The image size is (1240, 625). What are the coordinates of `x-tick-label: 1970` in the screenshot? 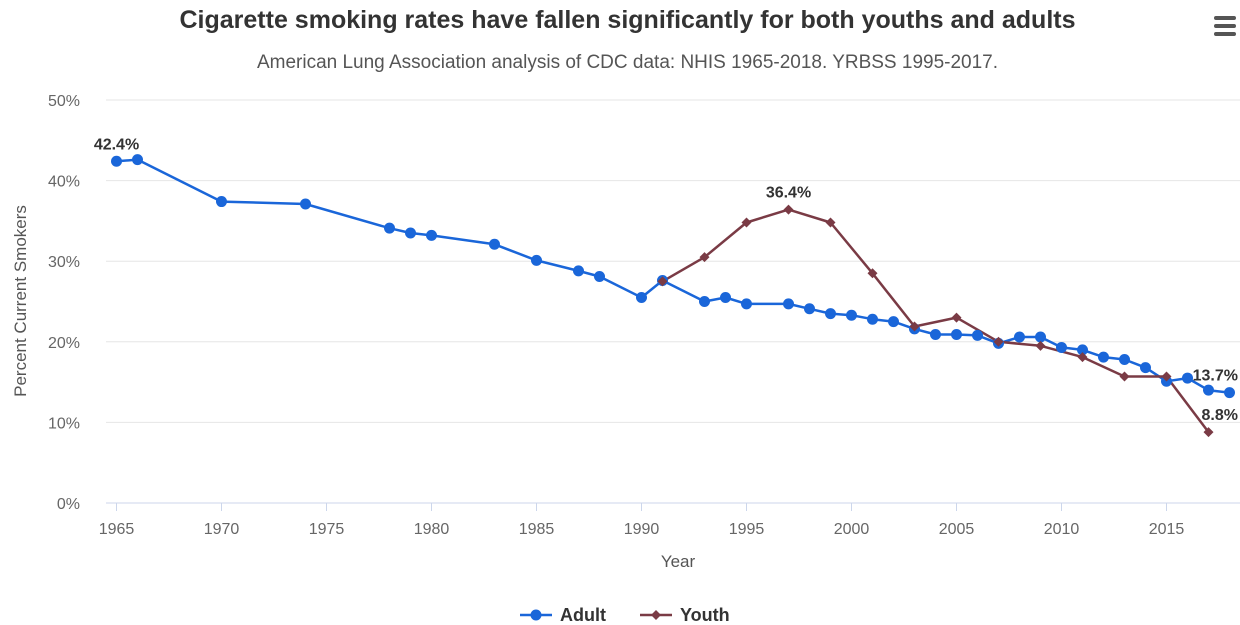 It's located at (222, 529).